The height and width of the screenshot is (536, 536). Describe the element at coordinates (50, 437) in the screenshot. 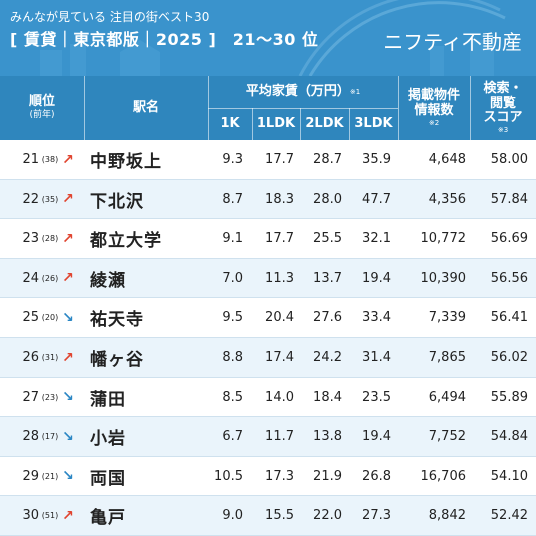

I see `previous-rank: (17)` at that location.